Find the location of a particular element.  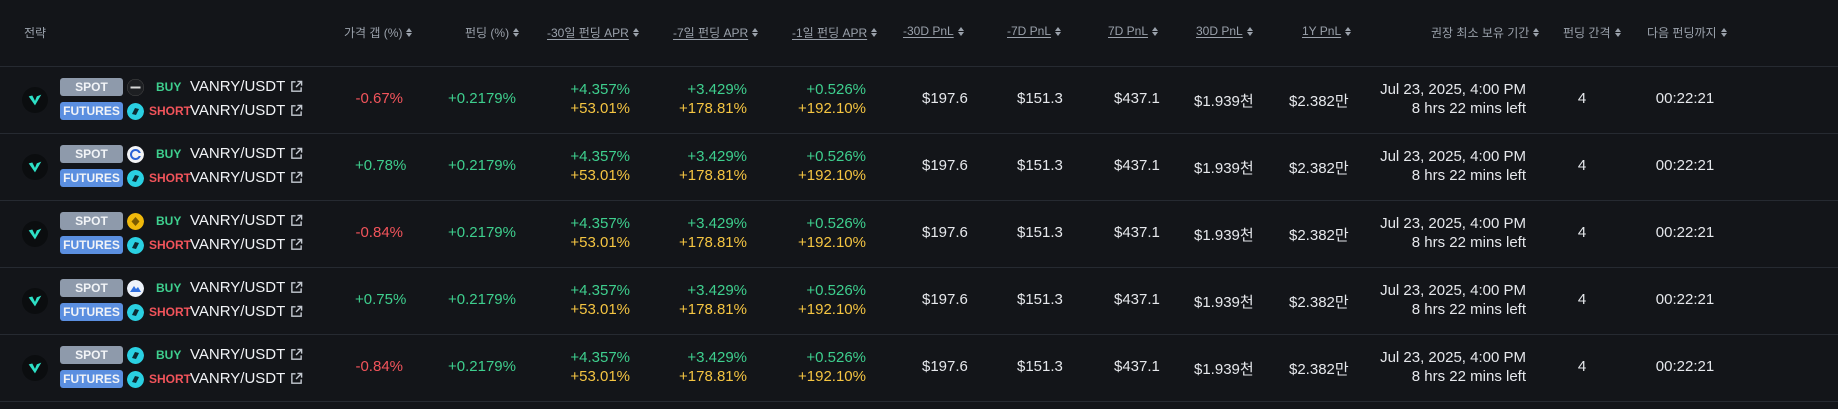

min-hold-cell: Jul 23, 2025, 4:00 PM 8 hrs 22 mins left is located at coordinates (1452, 300).